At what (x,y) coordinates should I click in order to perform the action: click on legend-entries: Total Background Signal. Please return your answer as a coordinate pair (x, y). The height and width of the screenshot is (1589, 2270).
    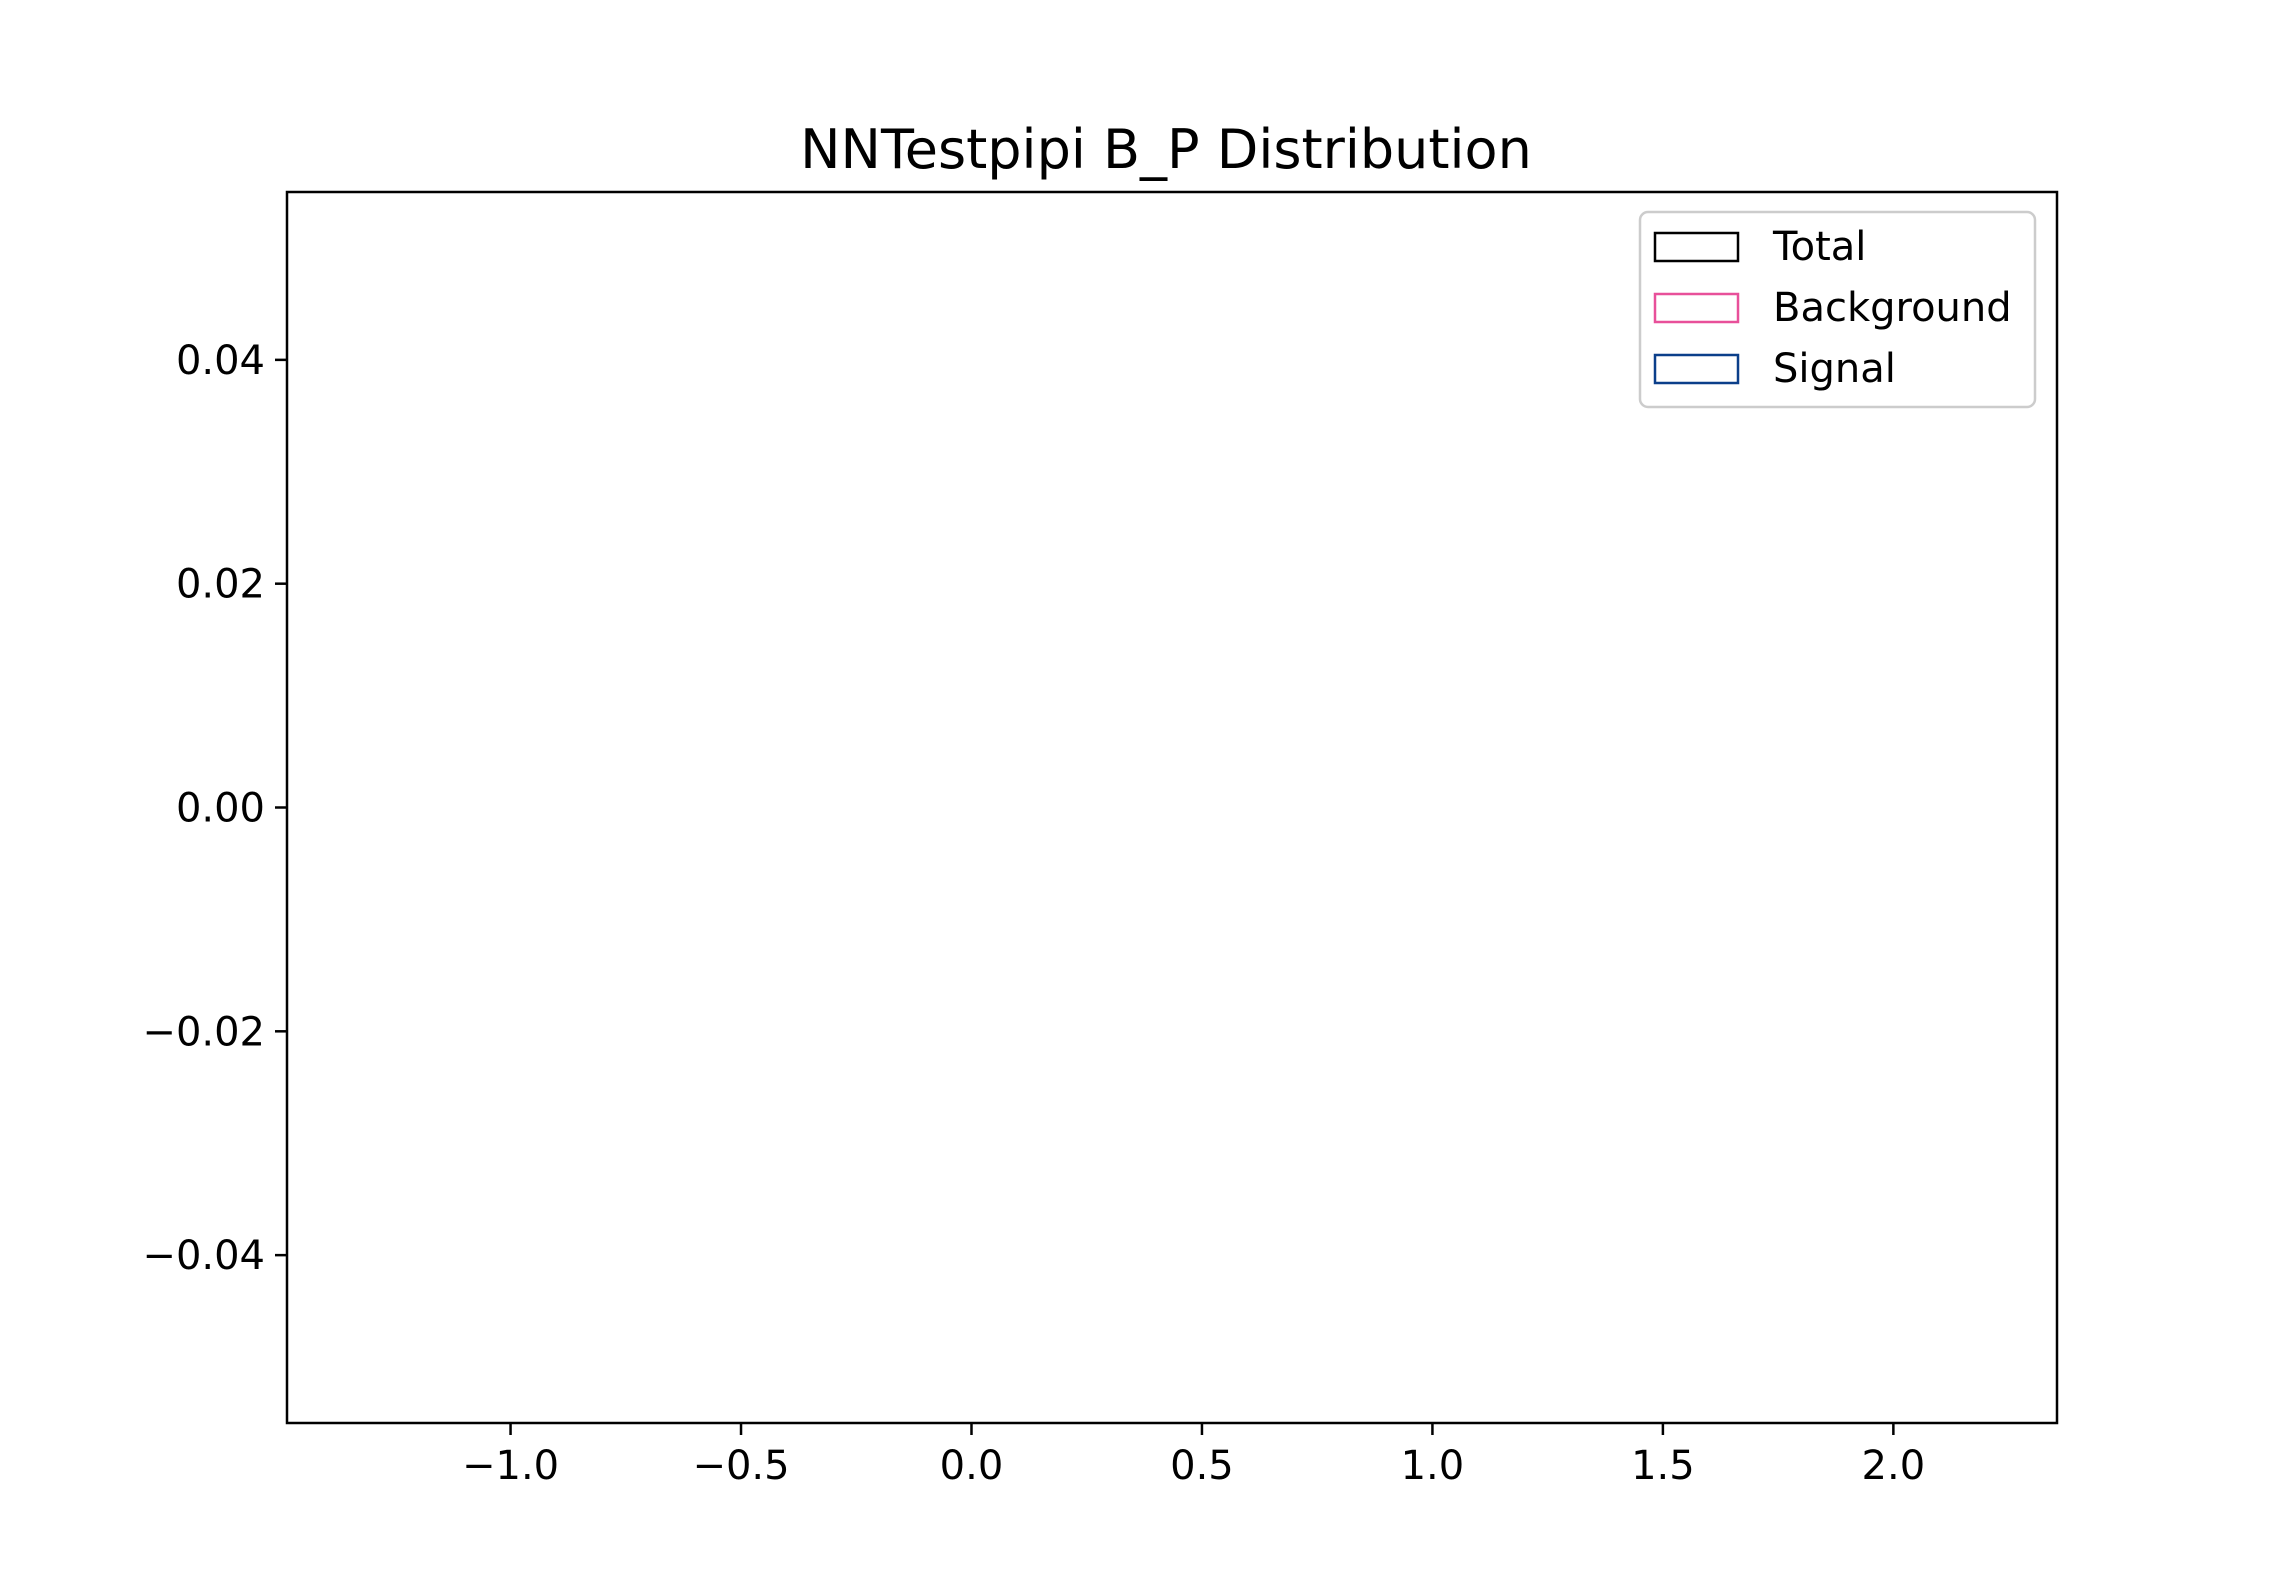
    Looking at the image, I should click on (1832, 308).